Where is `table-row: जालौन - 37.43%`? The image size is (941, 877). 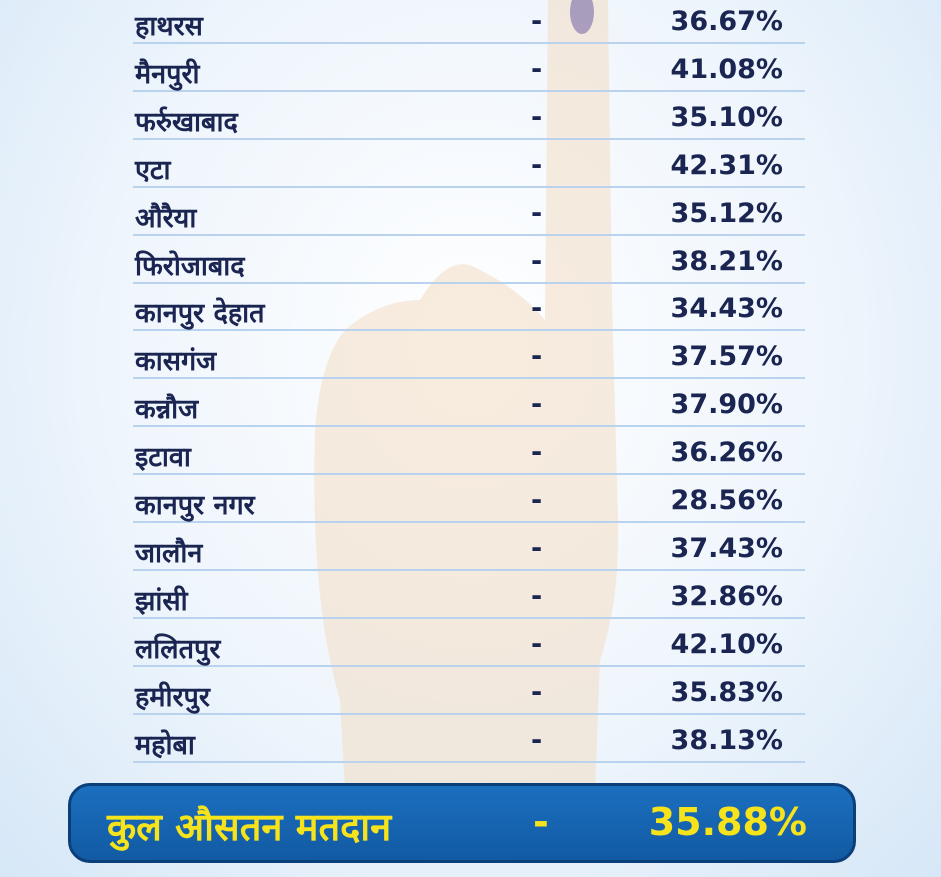
table-row: जालौन - 37.43% is located at coordinates (469, 550).